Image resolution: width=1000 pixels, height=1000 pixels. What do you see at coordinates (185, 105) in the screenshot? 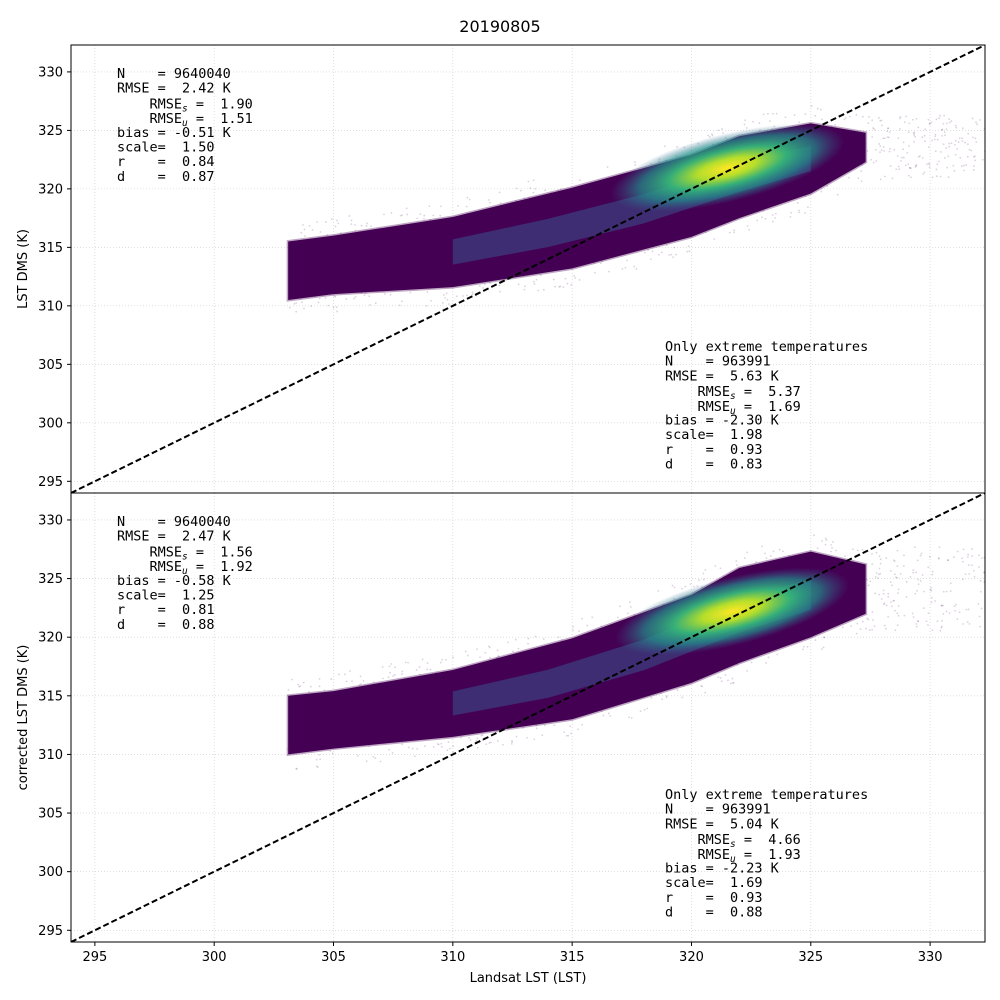
I see `stat-line: RMSEs = 1.90` at bounding box center [185, 105].